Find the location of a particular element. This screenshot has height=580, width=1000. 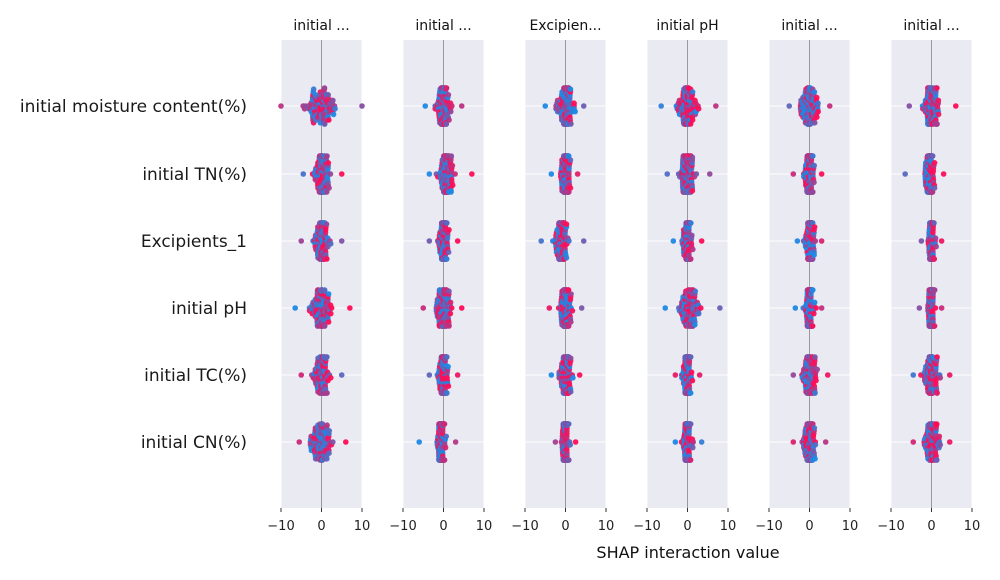

row-label: Excipients_1 is located at coordinates (194, 242).